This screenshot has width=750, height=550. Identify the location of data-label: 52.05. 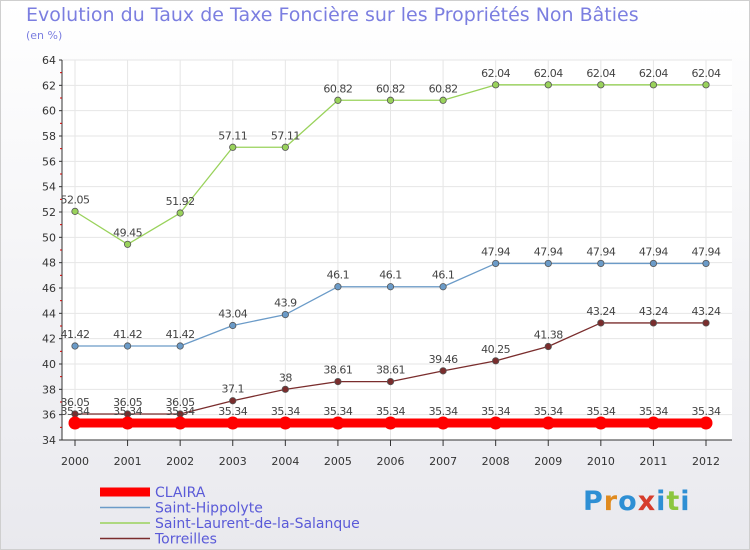
(75, 199).